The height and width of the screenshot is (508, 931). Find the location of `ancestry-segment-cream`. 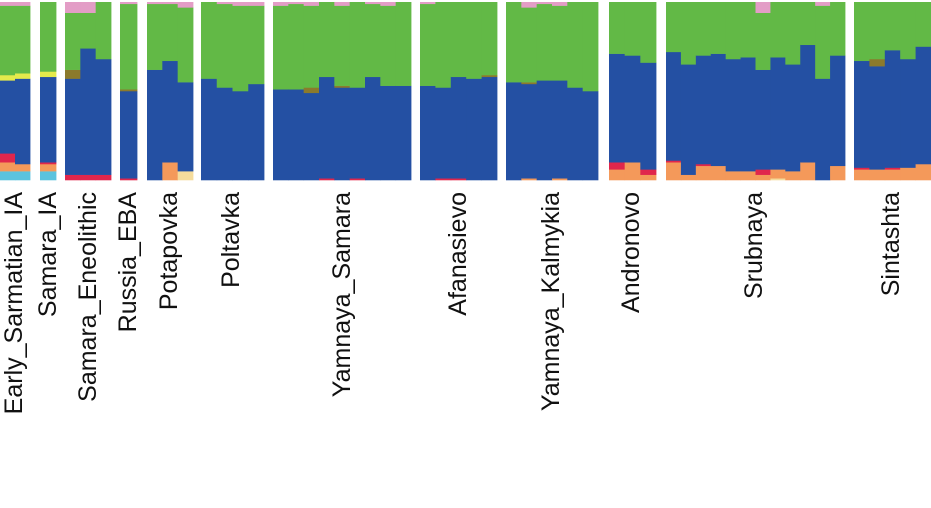

ancestry-segment-cream is located at coordinates (185, 176).